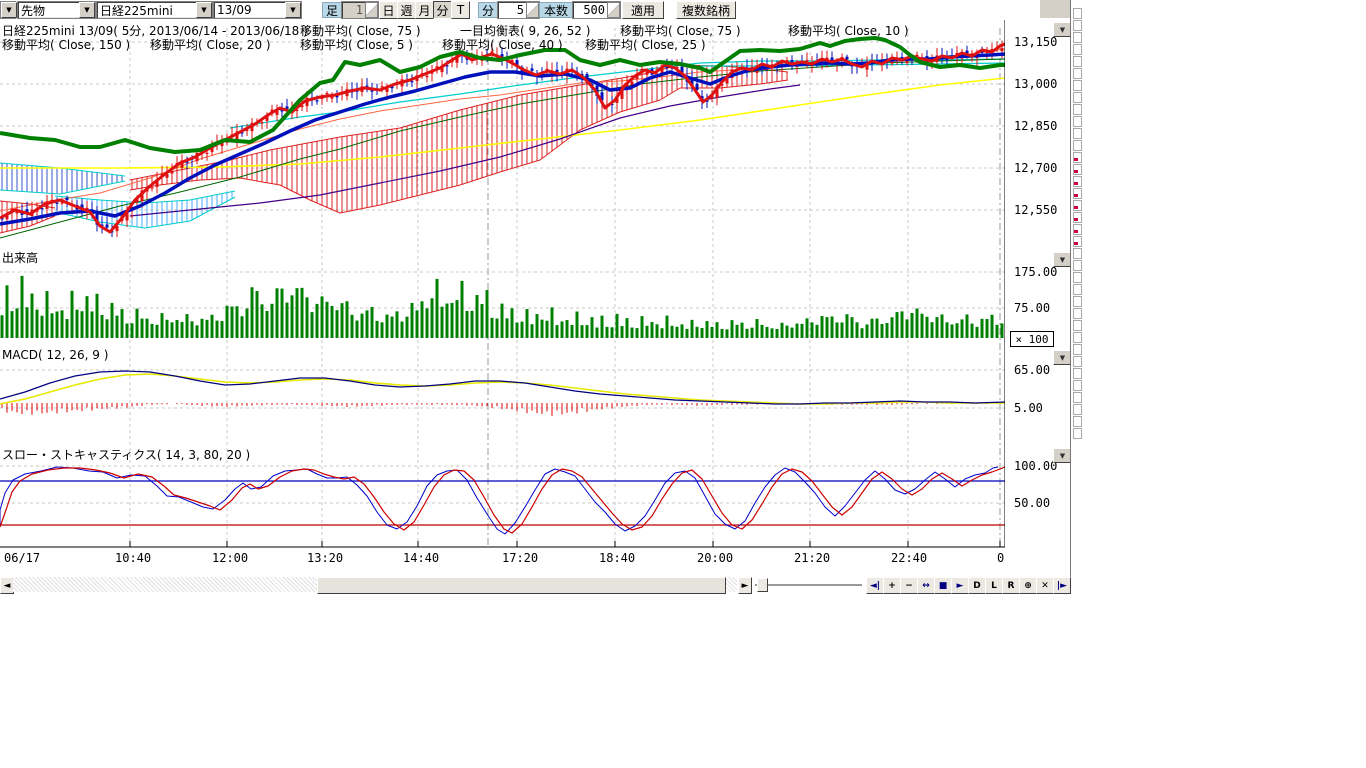  What do you see at coordinates (406, 10) in the screenshot?
I see `period-button-2: 週` at bounding box center [406, 10].